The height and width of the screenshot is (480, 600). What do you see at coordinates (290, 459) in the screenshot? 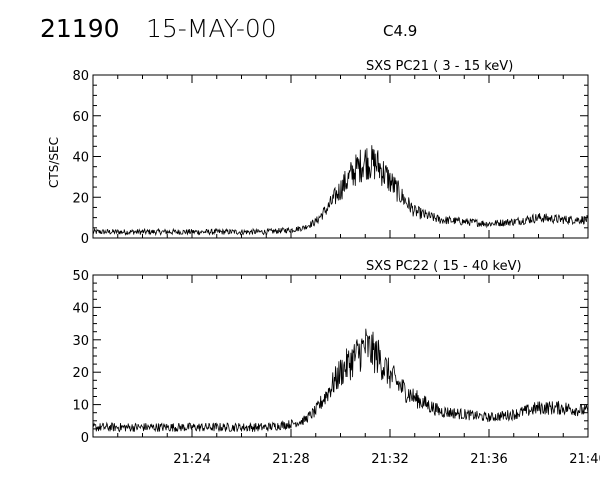
I see `xtick-label: 21:28` at bounding box center [290, 459].